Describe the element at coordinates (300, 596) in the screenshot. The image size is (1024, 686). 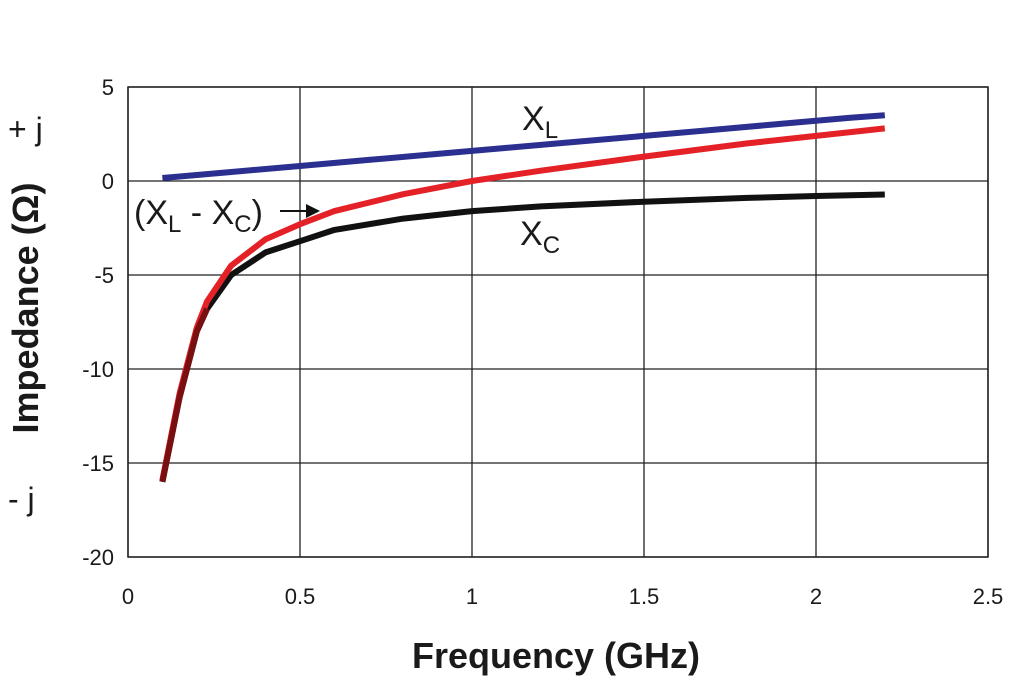
I see `x-tick-label: 0.5` at that location.